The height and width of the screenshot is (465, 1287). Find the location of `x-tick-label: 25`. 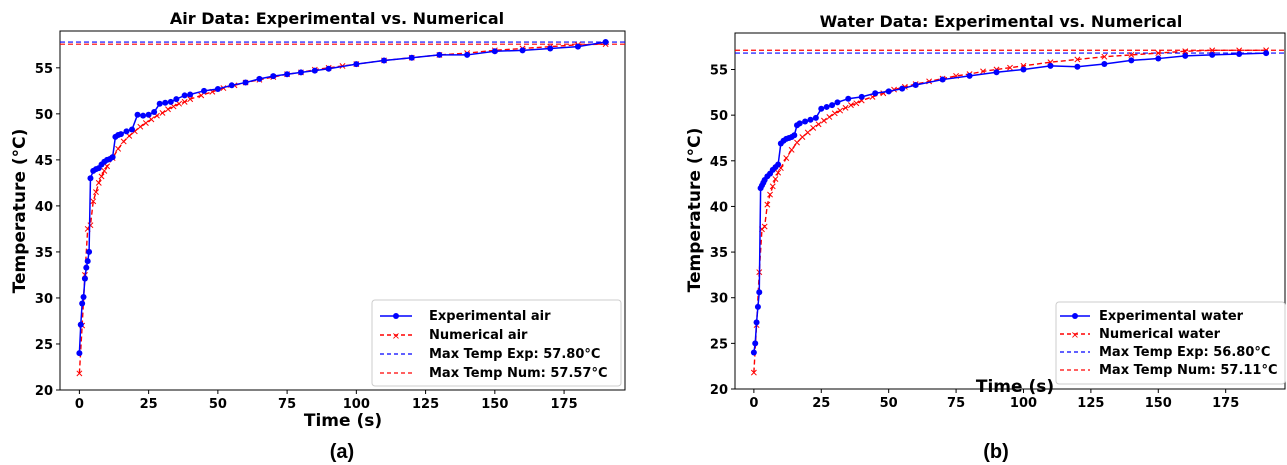

x-tick-label: 25 is located at coordinates (821, 403).